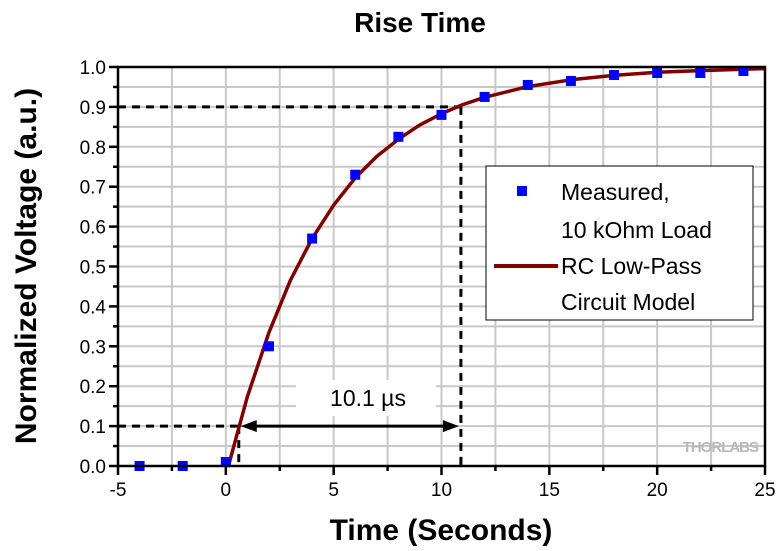 Image resolution: width=780 pixels, height=551 pixels. Describe the element at coordinates (333, 490) in the screenshot. I see `x-tick-label: 5` at that location.